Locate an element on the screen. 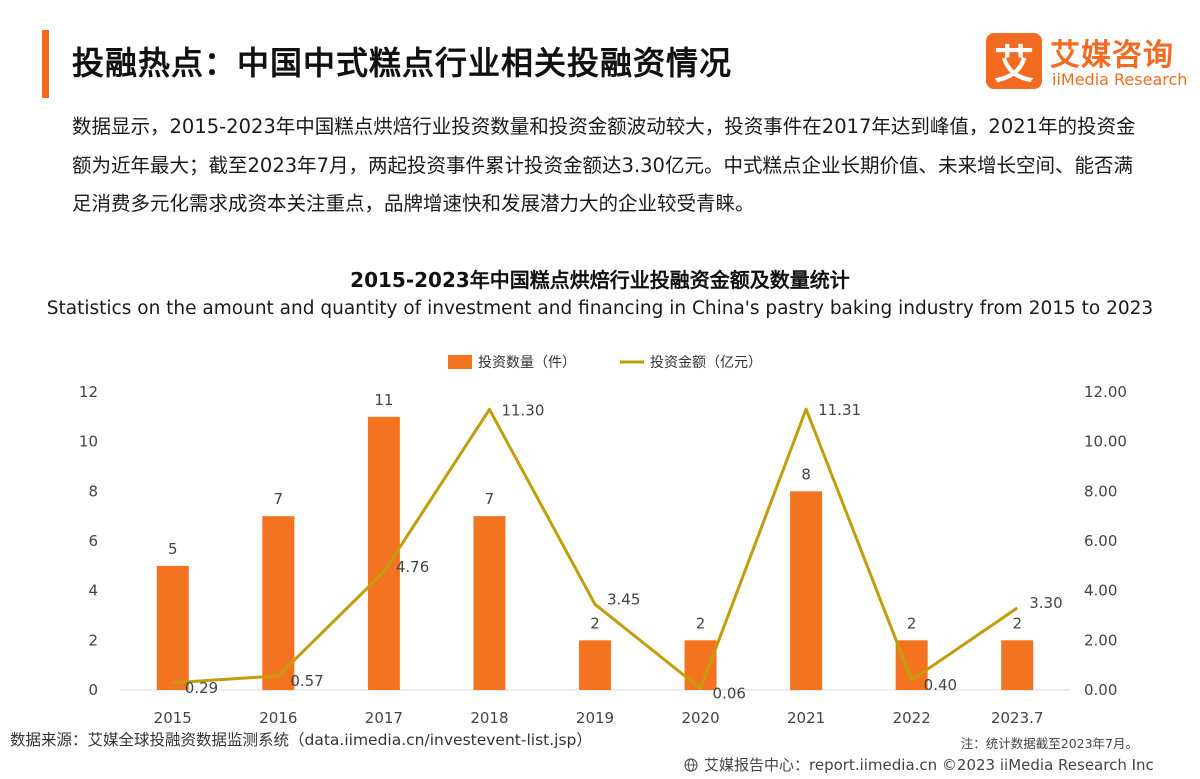 The height and width of the screenshot is (779, 1200). brand-logo: 艾 艾媒咨询 iiMedia Research is located at coordinates (1087, 62).